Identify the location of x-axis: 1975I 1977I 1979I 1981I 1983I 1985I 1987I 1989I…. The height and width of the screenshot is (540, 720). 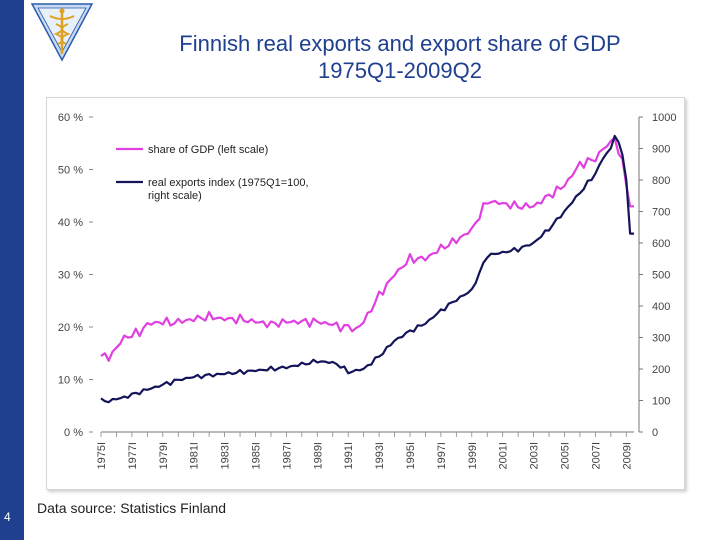
(365, 450).